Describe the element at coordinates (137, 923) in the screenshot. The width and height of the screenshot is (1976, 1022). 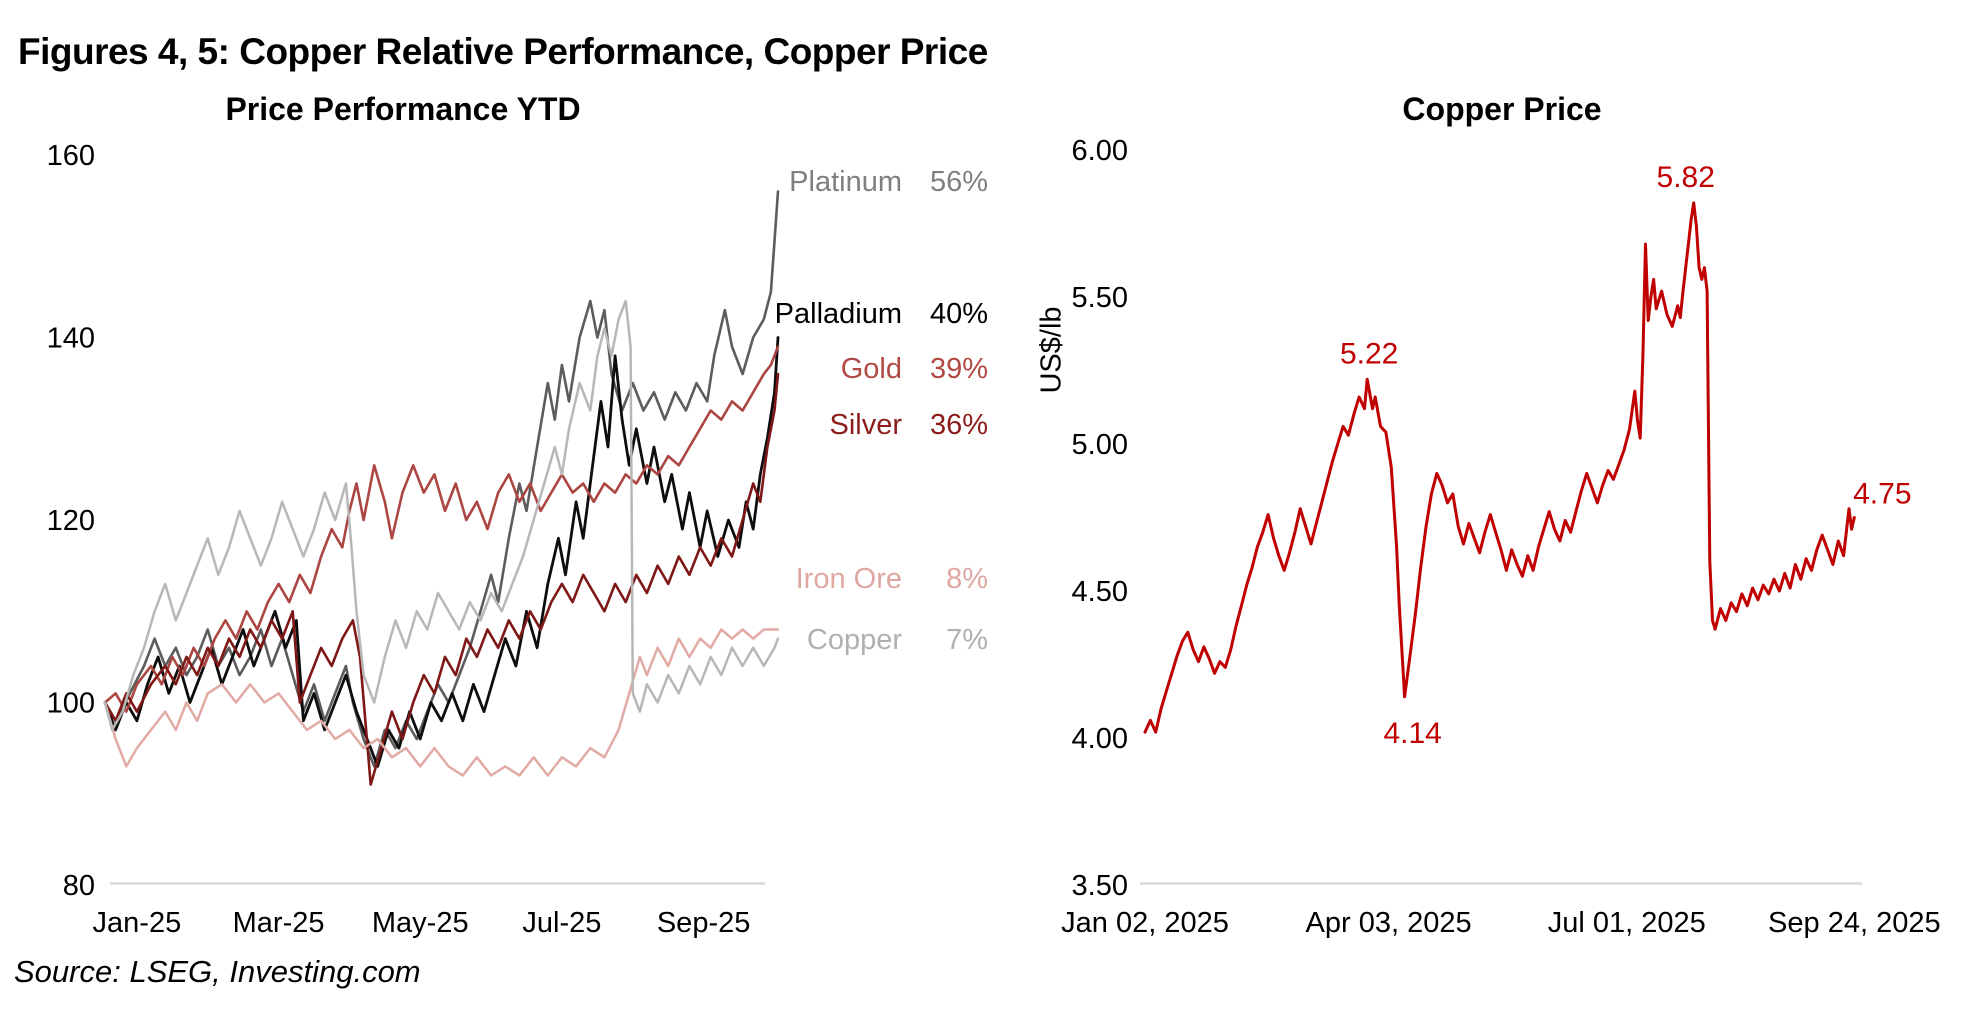
I see `x-tick-label: Jan-25` at that location.